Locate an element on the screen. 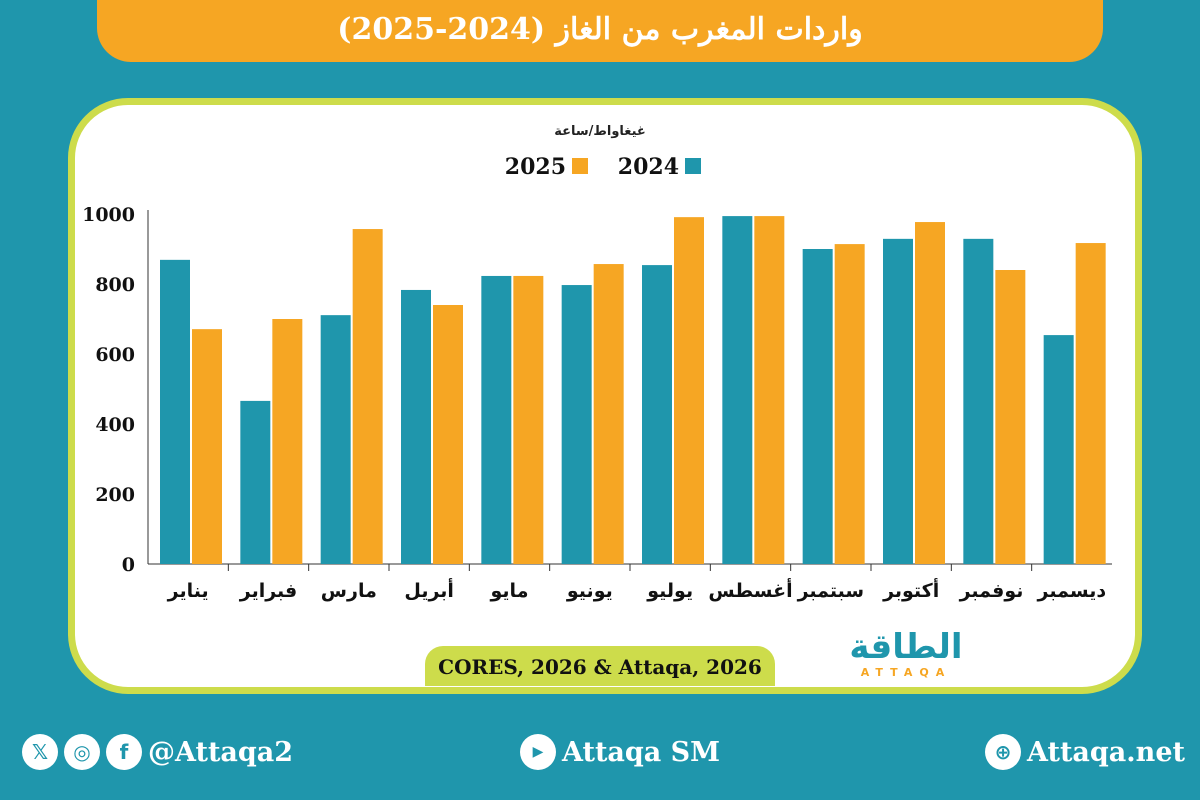  globe-icon: ⊕ is located at coordinates (1003, 752).